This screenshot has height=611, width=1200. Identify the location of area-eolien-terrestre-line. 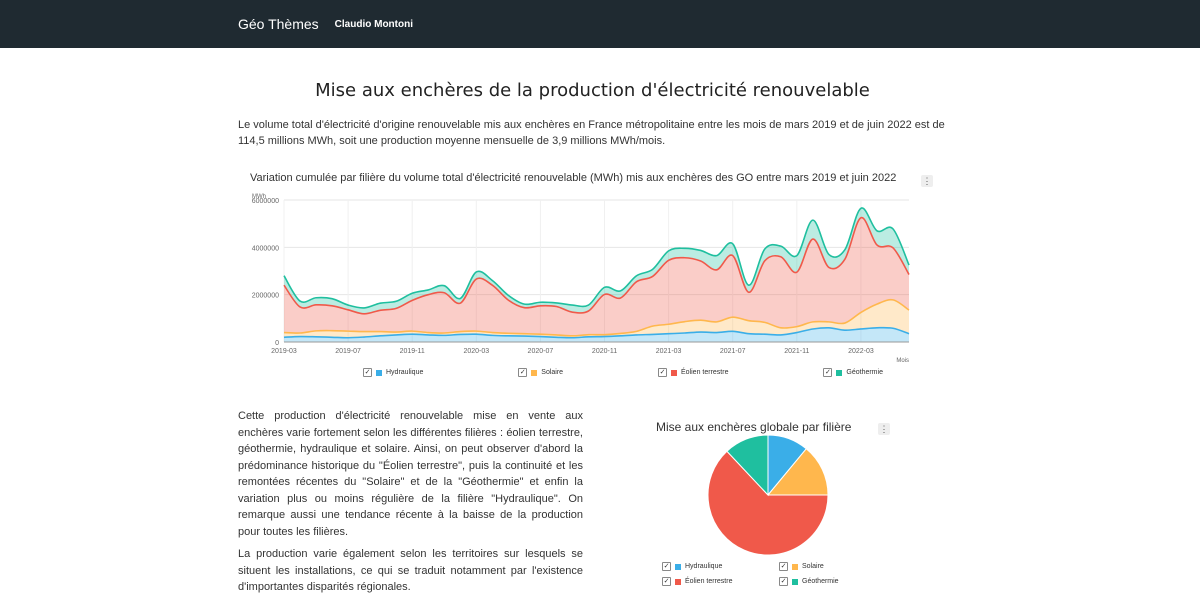
(596, 265).